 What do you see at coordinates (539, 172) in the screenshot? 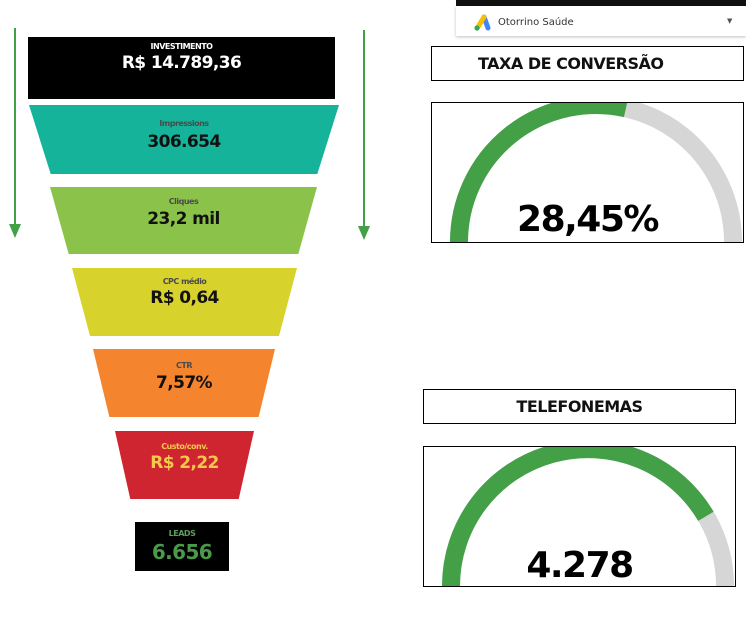
I see `conversion-rate-gauge-fill` at bounding box center [539, 172].